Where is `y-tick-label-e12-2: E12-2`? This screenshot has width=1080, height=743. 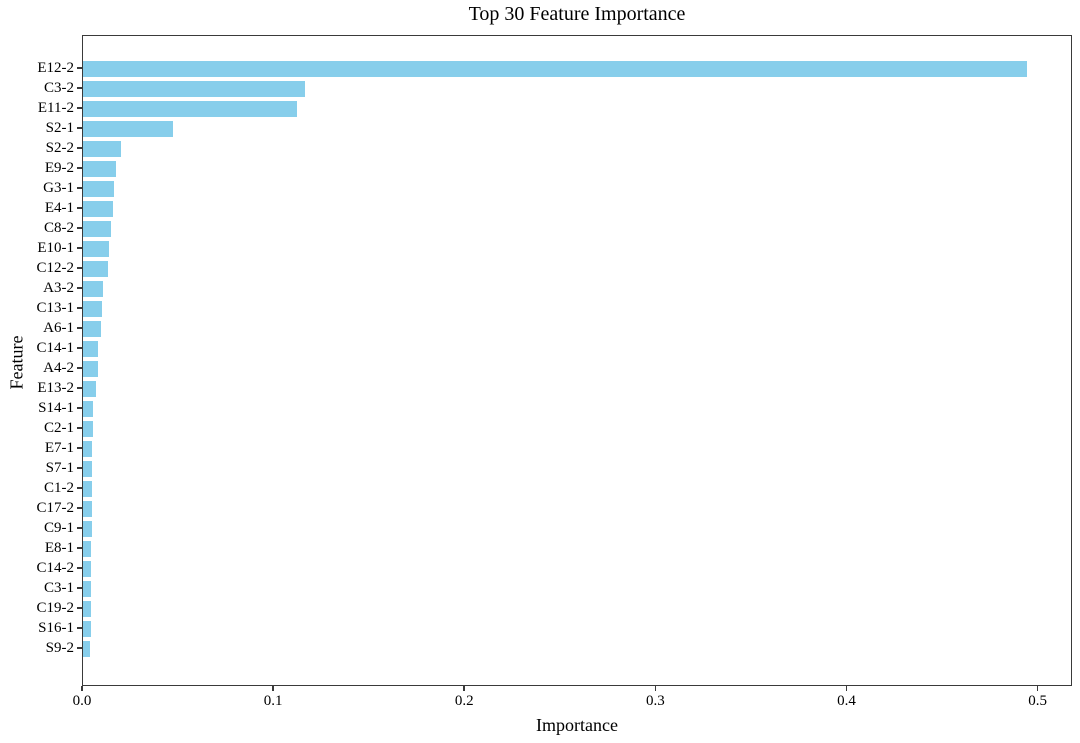 y-tick-label-e12-2: E12-2 is located at coordinates (55, 67).